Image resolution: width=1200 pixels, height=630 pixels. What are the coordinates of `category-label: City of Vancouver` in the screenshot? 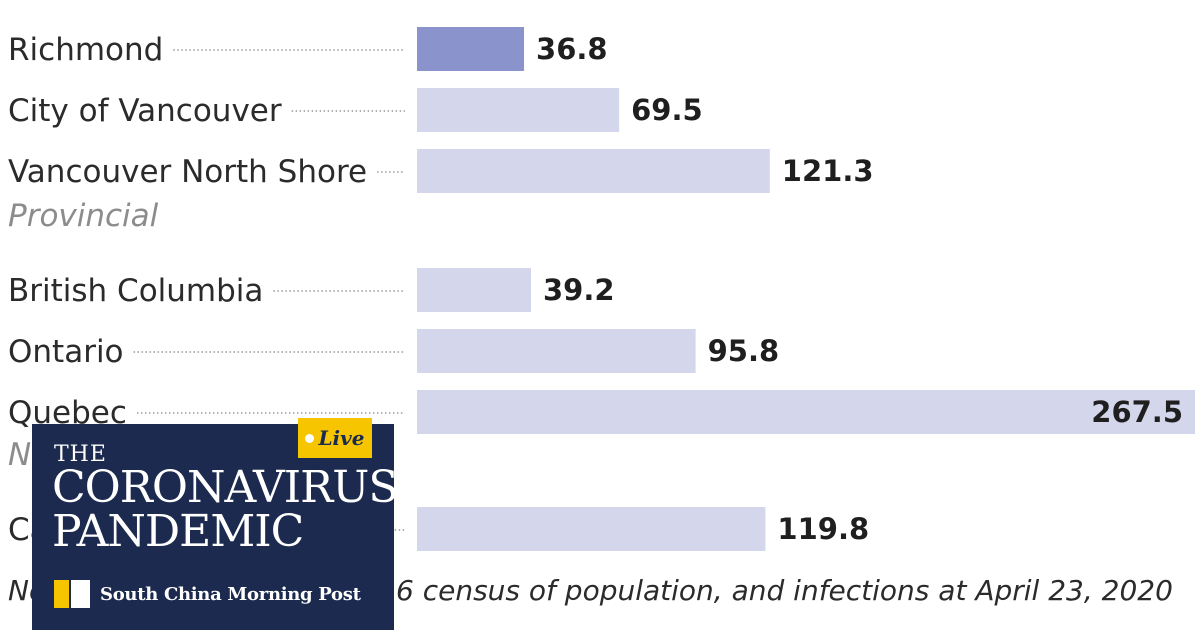 It's located at (145, 111).